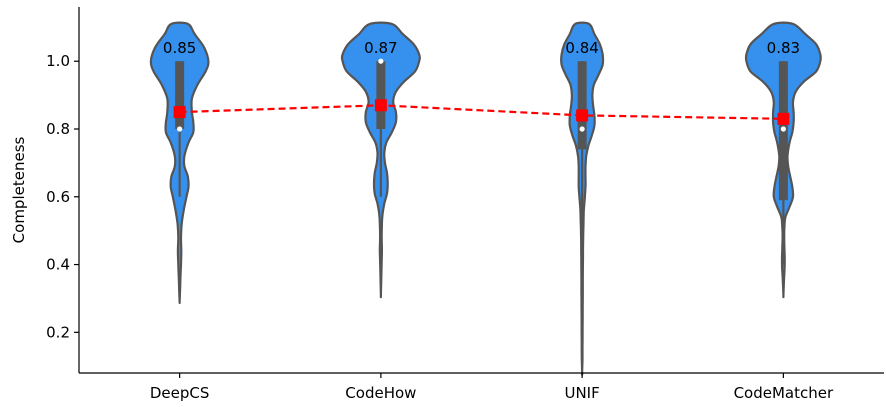 This screenshot has height=407, width=886. I want to click on mean-marker-codematcher, so click(783, 118).